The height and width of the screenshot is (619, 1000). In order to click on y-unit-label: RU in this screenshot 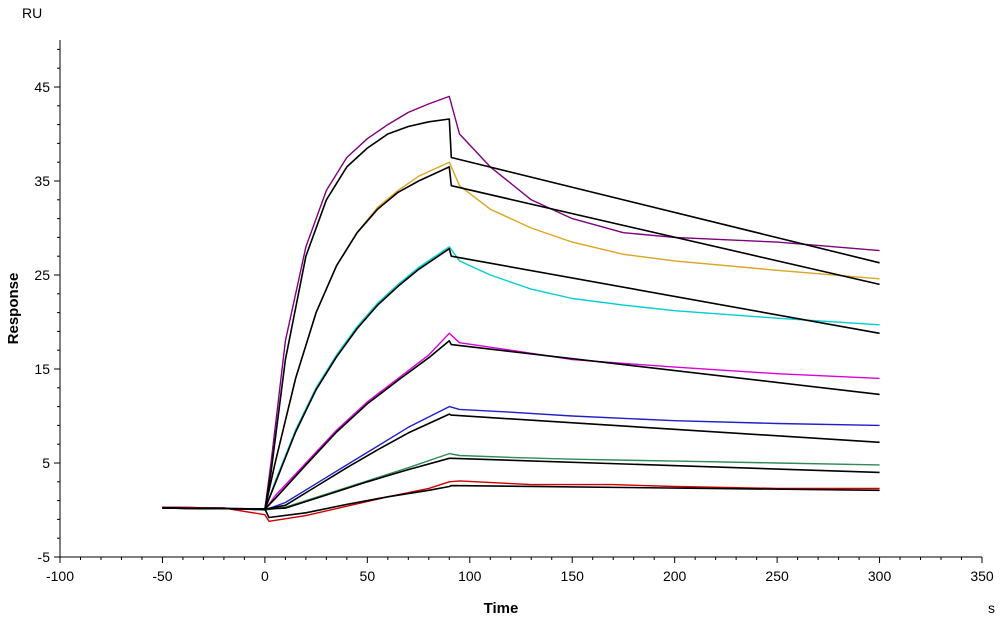, I will do `click(32, 13)`.